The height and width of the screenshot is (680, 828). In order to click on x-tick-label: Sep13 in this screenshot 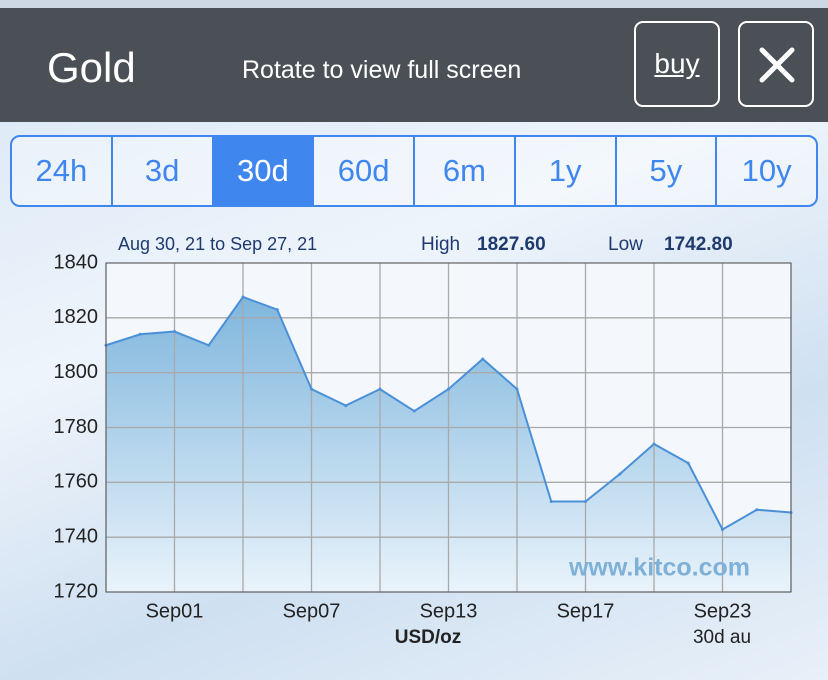, I will do `click(449, 611)`.